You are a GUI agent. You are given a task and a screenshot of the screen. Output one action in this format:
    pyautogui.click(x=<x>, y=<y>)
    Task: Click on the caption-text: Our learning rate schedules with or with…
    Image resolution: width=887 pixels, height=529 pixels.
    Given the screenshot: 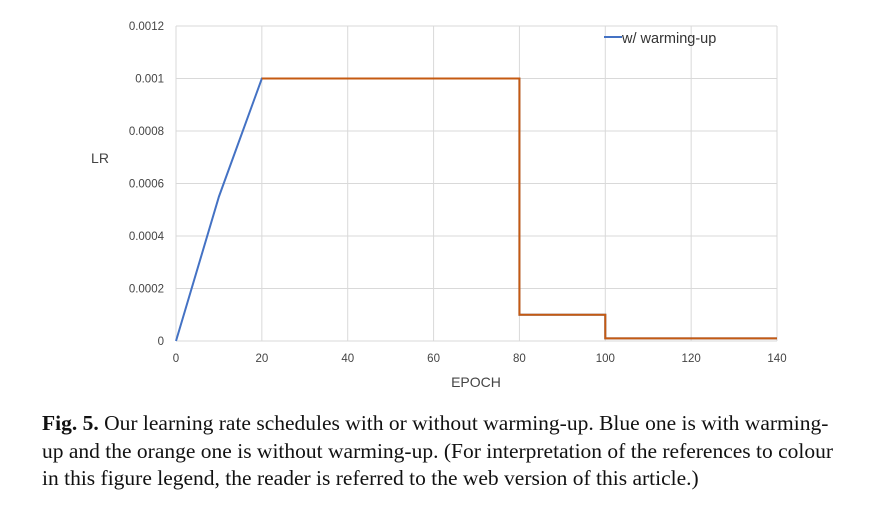 What is the action you would take?
    pyautogui.click(x=438, y=450)
    